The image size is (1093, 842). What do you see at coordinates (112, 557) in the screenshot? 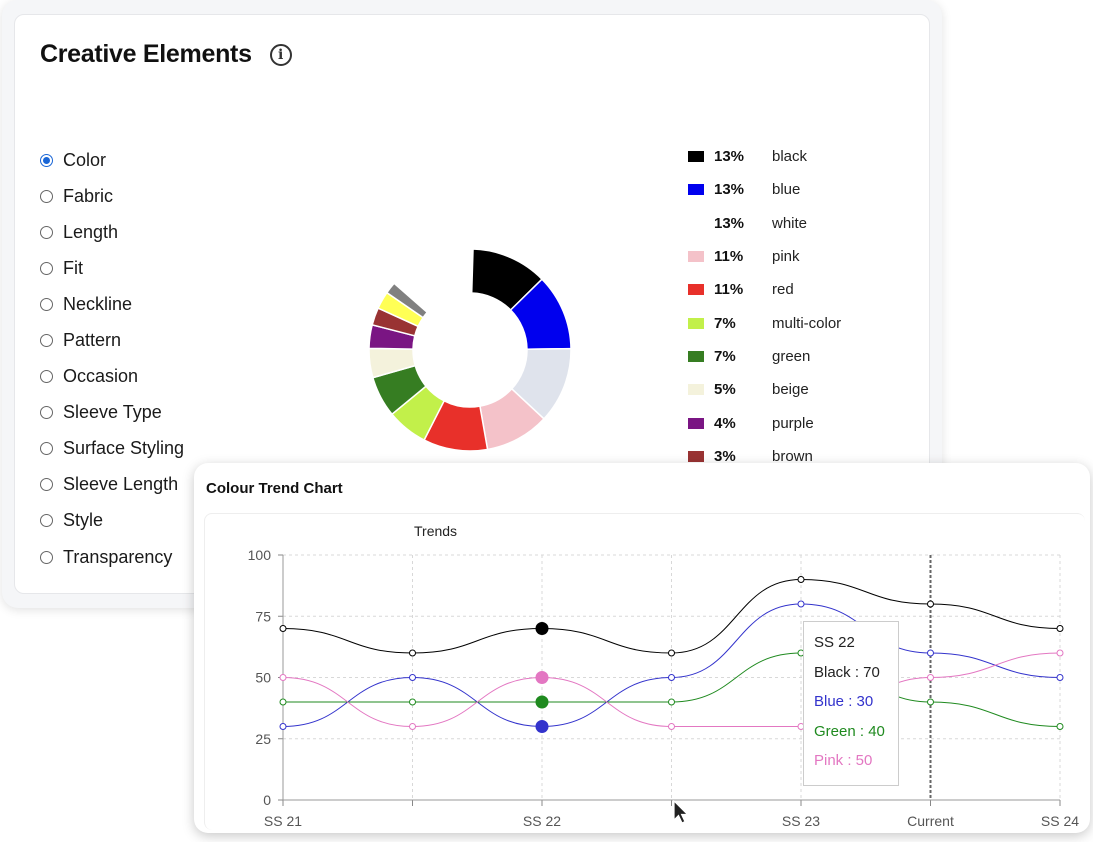
I see `radio-option-transparency: Transparency` at bounding box center [112, 557].